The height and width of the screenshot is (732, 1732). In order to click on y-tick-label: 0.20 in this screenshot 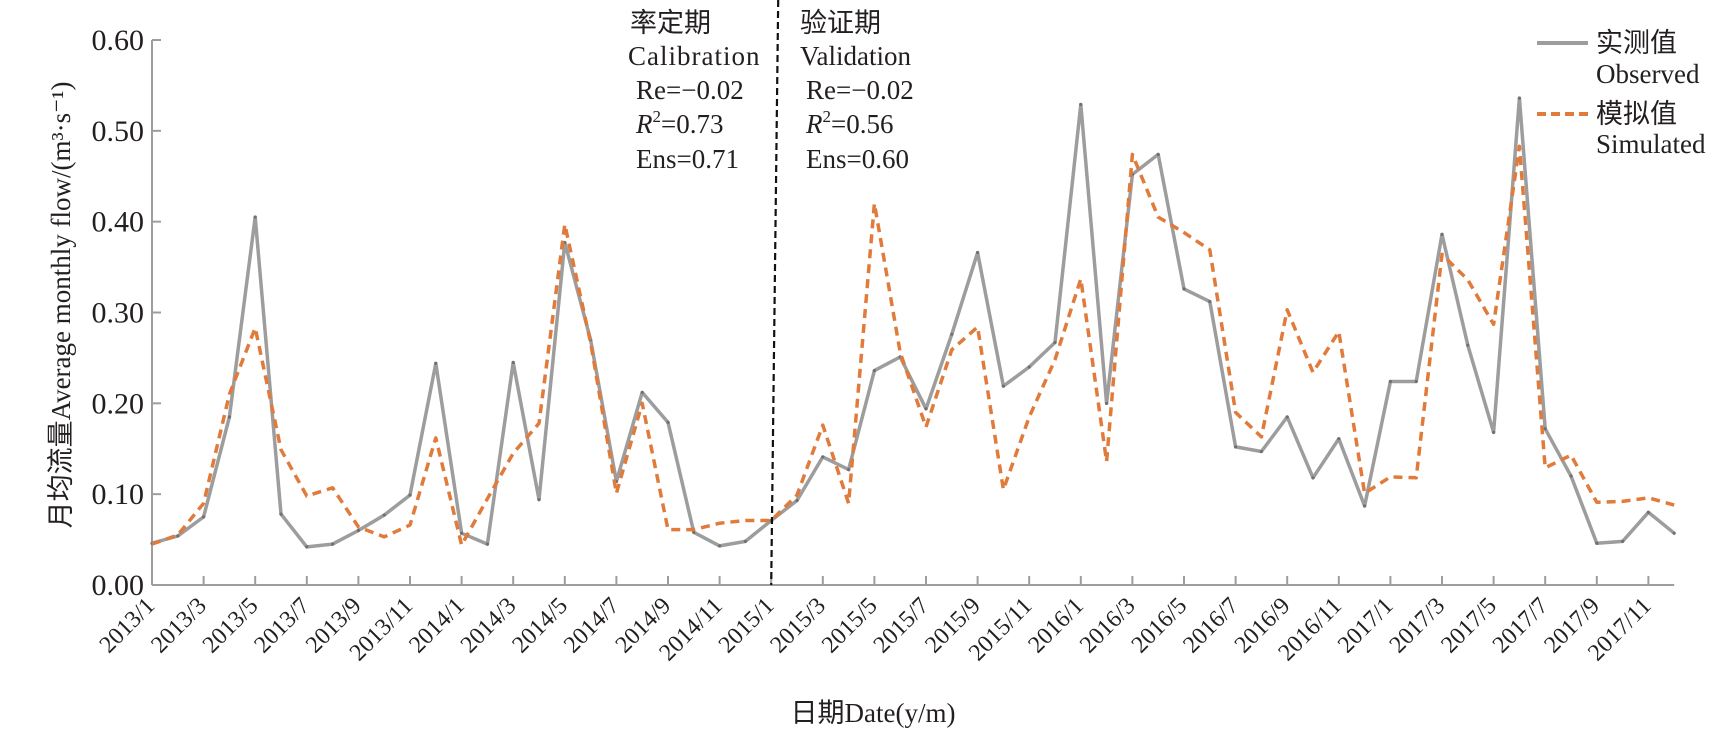, I will do `click(118, 403)`.